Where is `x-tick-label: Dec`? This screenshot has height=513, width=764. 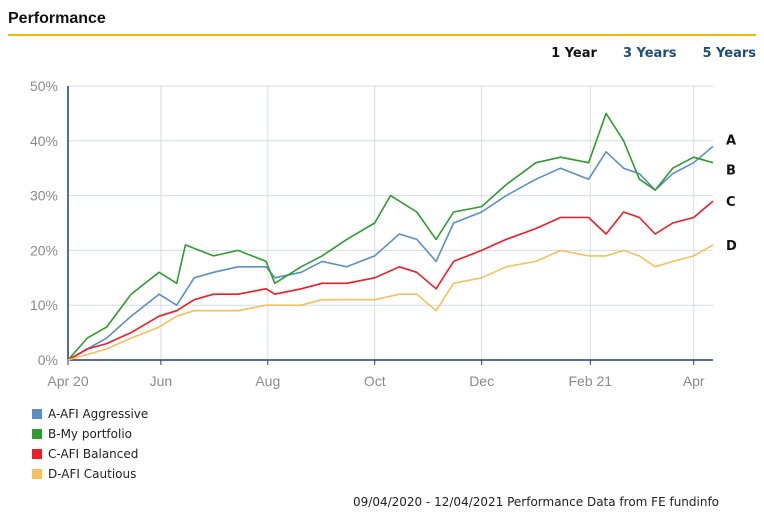 x-tick-label: Dec is located at coordinates (481, 381).